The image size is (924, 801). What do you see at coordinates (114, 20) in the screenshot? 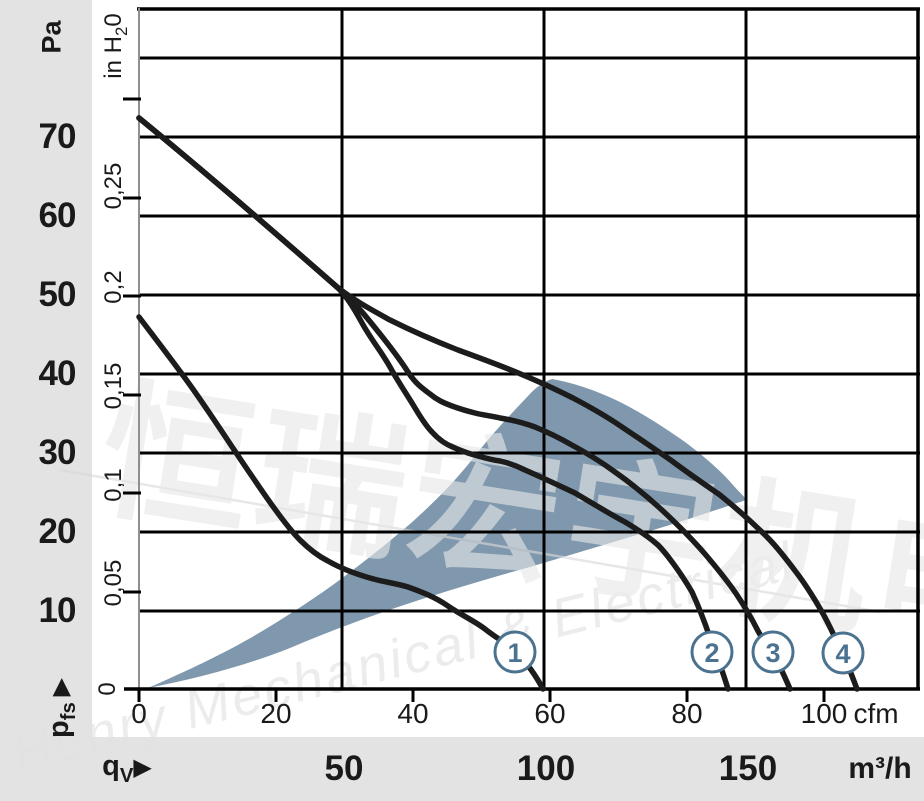
I see `inh2o-unit-post: 0` at bounding box center [114, 20].